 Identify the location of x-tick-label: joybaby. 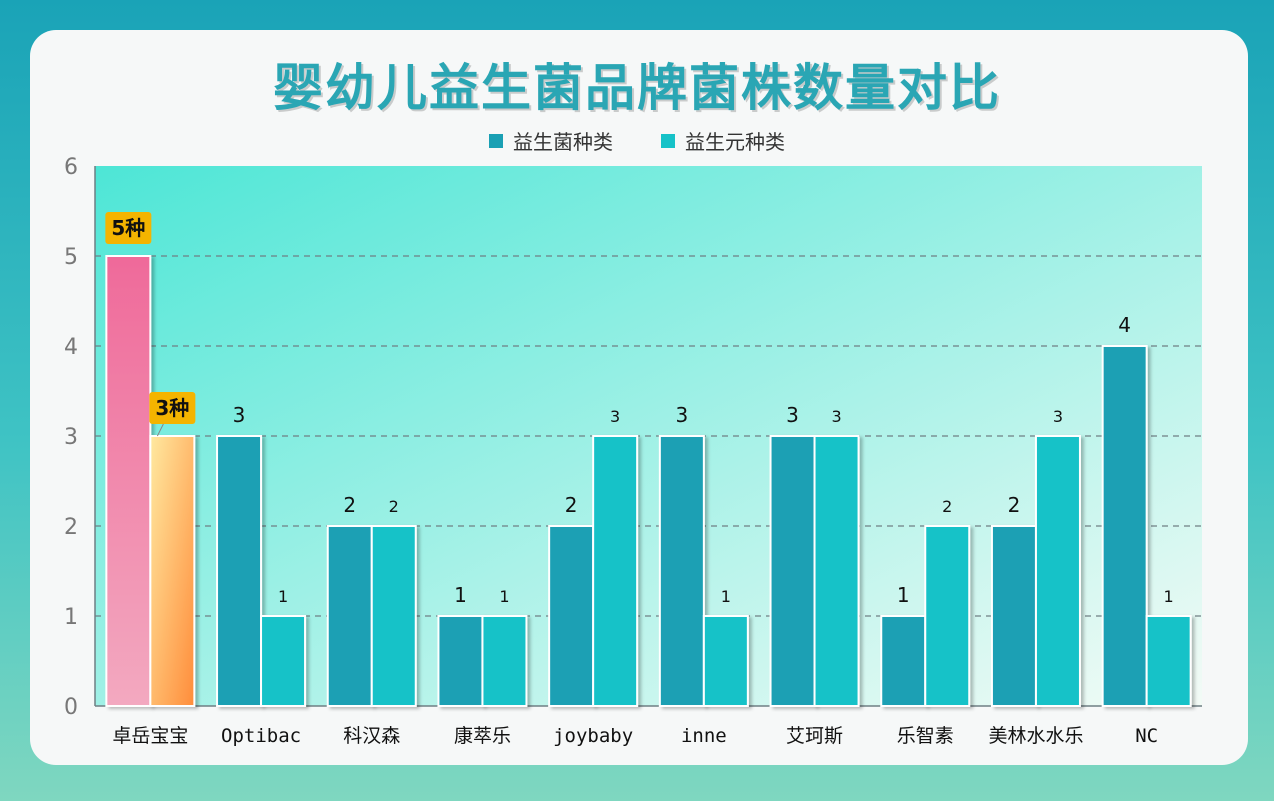
(593, 736).